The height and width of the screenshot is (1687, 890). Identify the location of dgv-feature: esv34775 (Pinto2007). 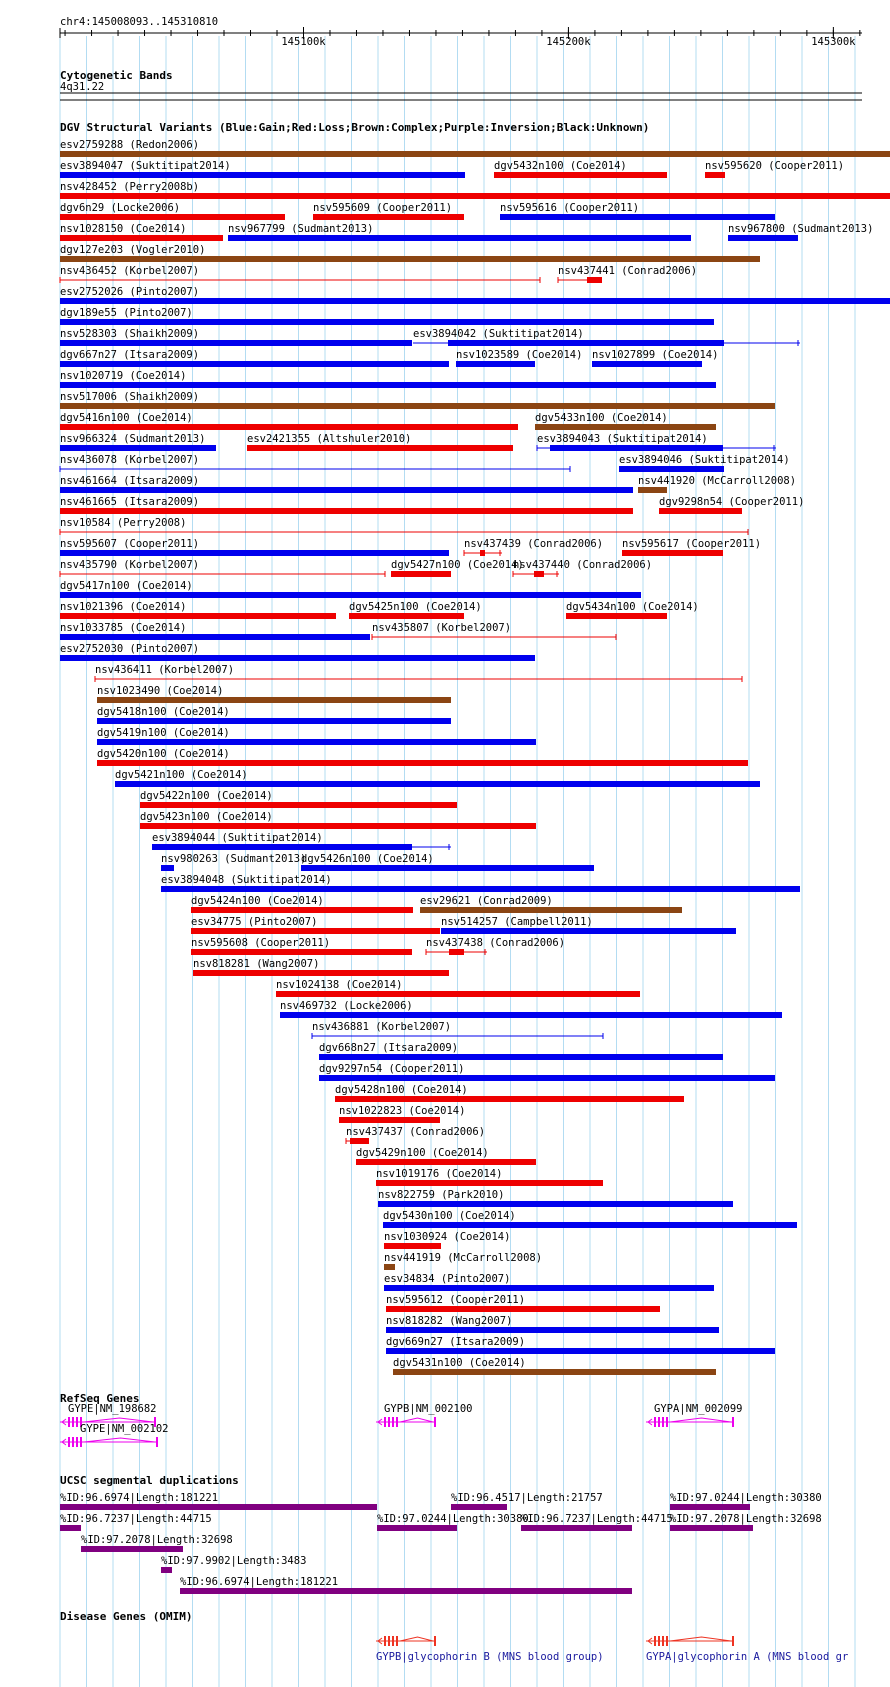
(315, 925).